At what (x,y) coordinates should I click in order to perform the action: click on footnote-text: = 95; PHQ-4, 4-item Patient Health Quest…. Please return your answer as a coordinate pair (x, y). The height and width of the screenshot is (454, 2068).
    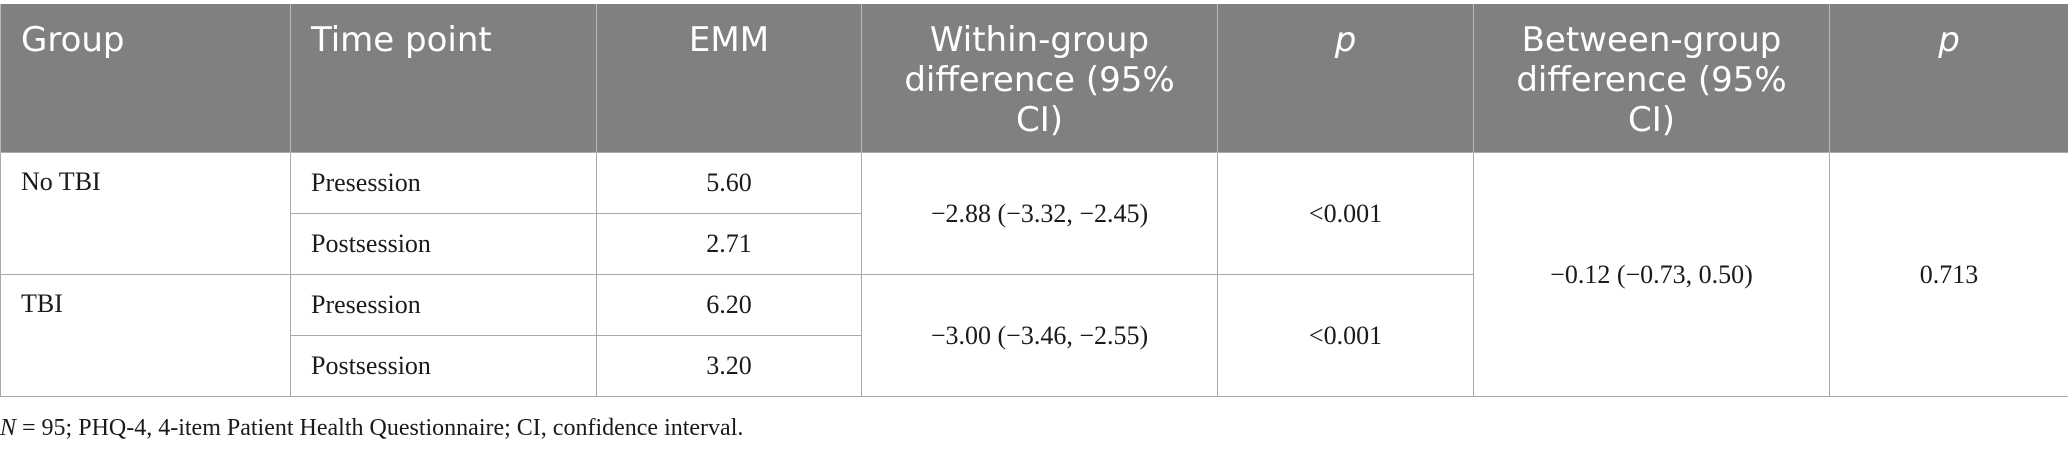
    Looking at the image, I should click on (380, 428).